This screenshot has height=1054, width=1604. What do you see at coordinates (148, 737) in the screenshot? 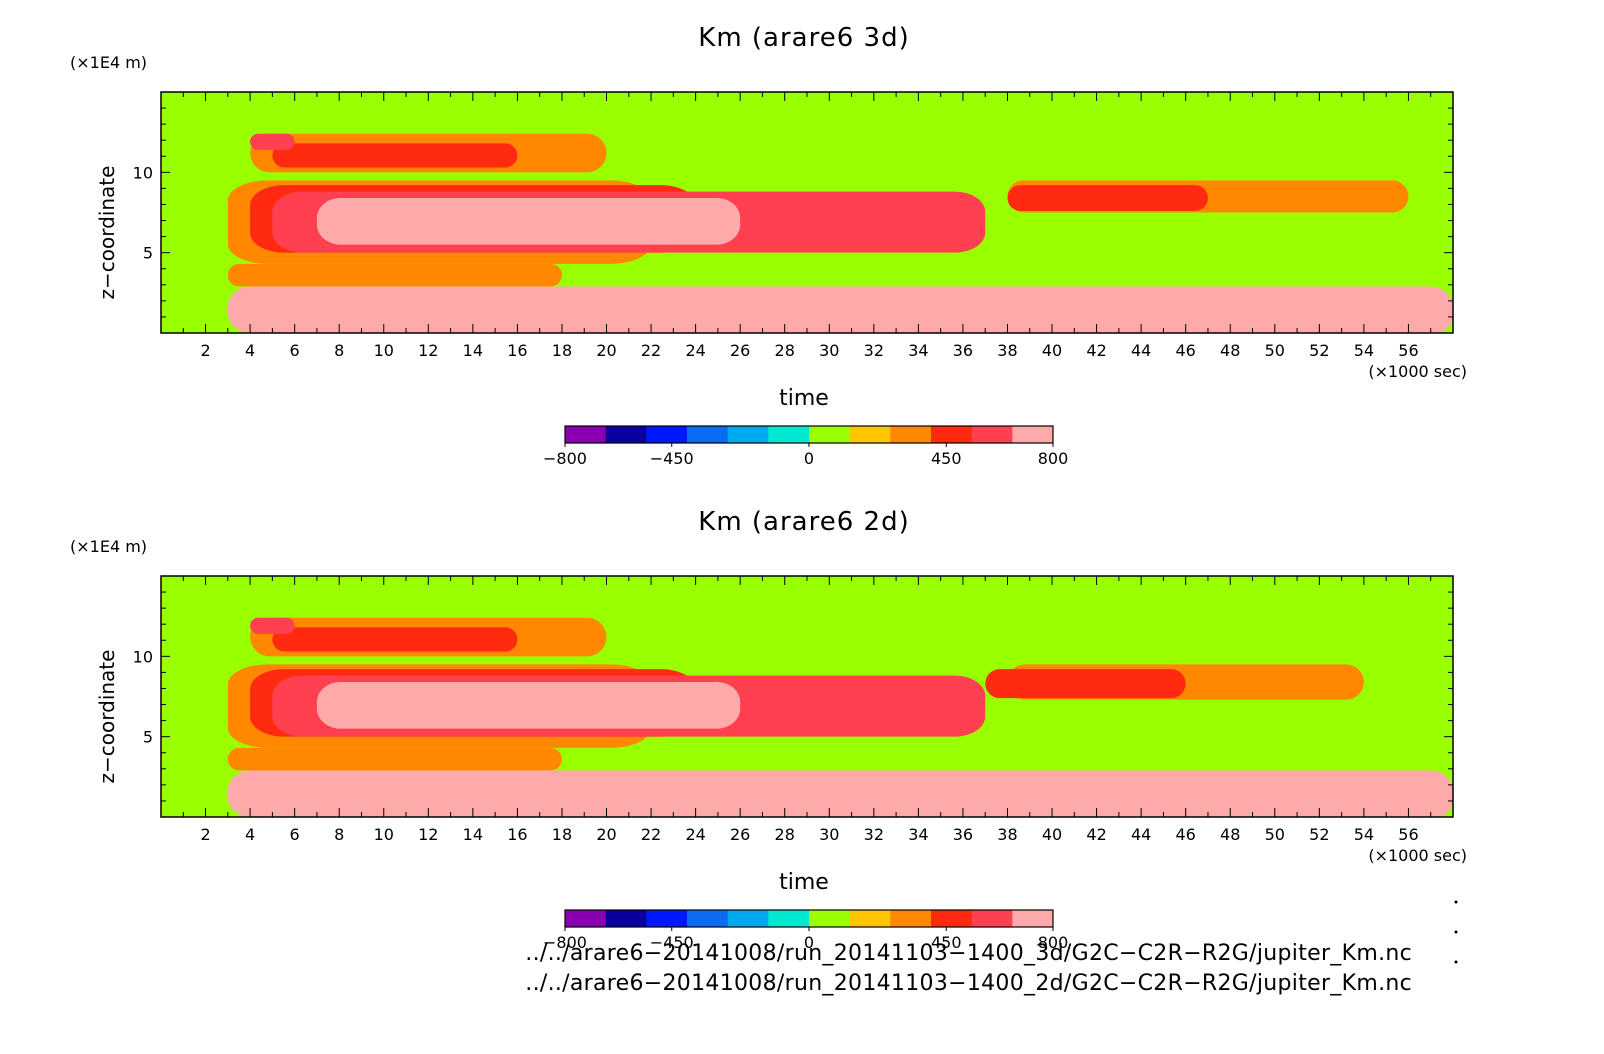
I see `y-tick-label: 5` at bounding box center [148, 737].